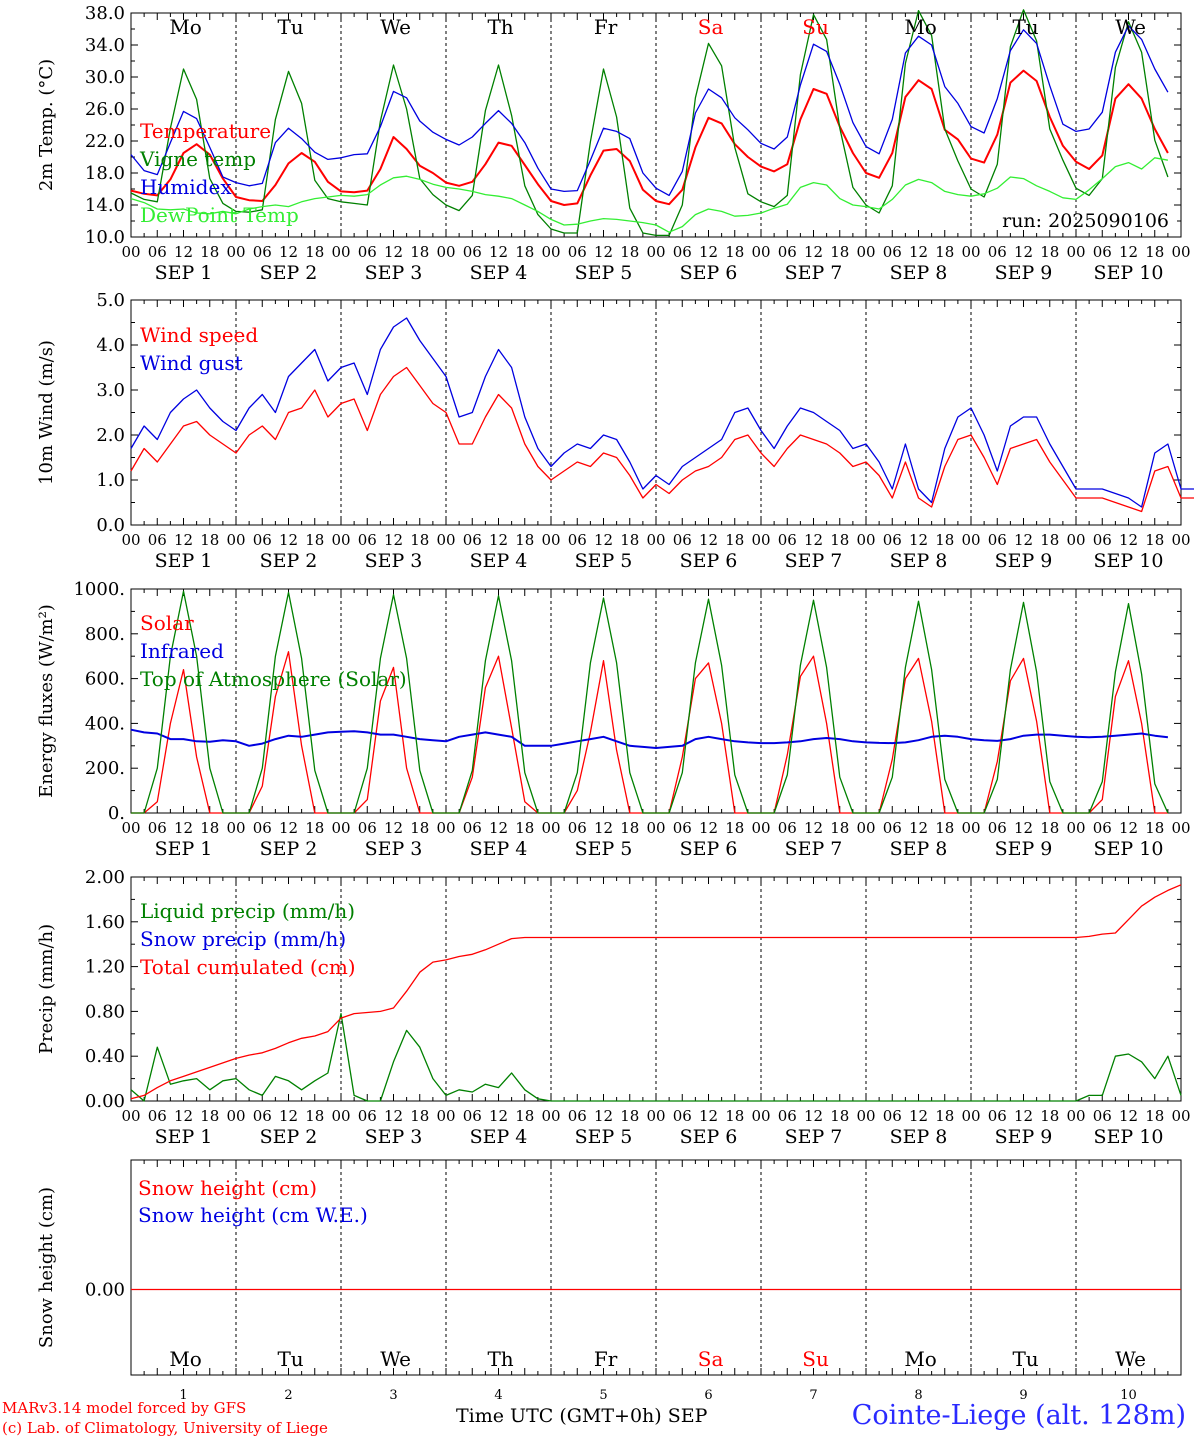 This screenshot has width=1194, height=1440. Describe the element at coordinates (99, 589) in the screenshot. I see `y-tick-label: 1000.` at that location.